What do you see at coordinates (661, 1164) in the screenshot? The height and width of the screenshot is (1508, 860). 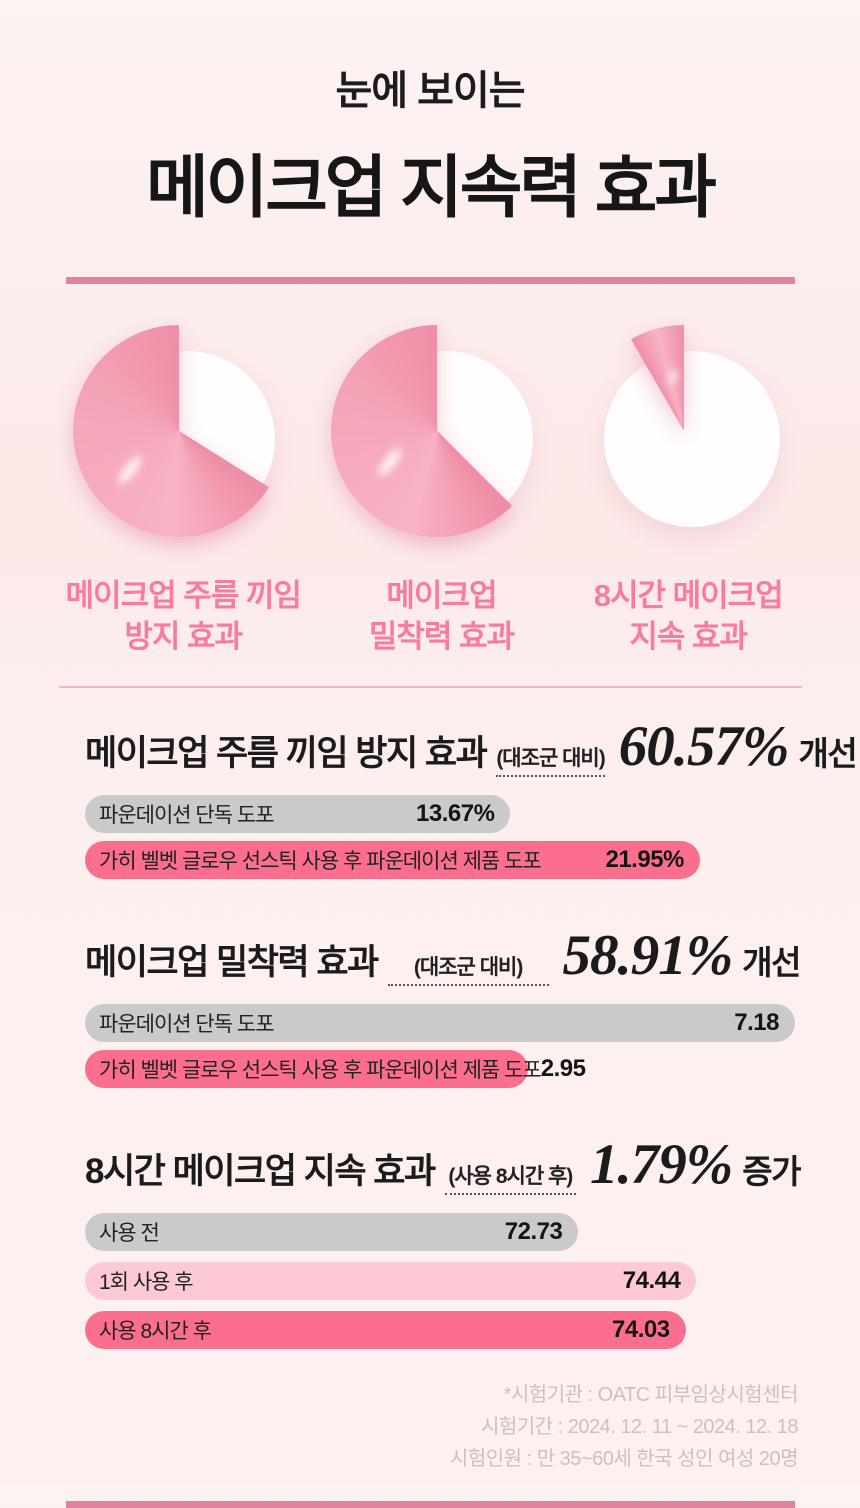 I see `section-3-value: 1.79%` at bounding box center [661, 1164].